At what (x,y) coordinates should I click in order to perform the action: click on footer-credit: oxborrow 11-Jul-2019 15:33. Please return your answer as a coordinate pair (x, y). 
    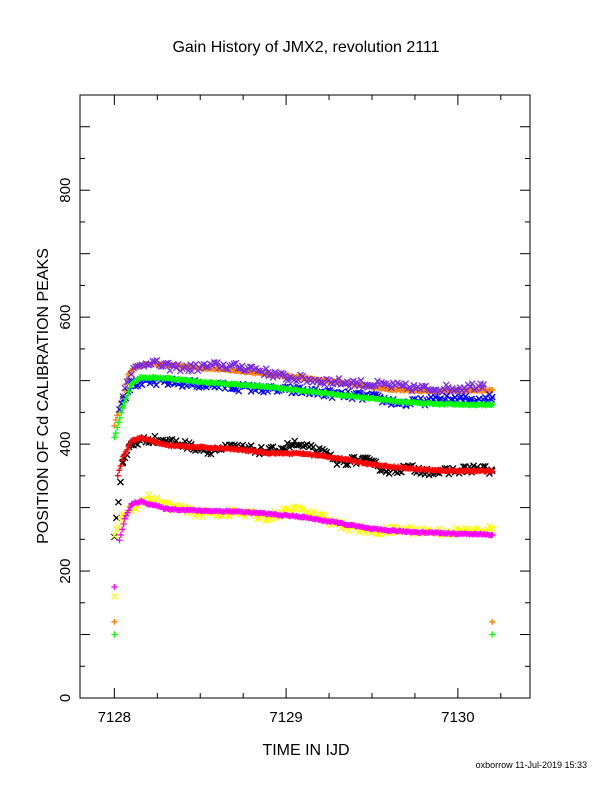
    Looking at the image, I should click on (531, 765).